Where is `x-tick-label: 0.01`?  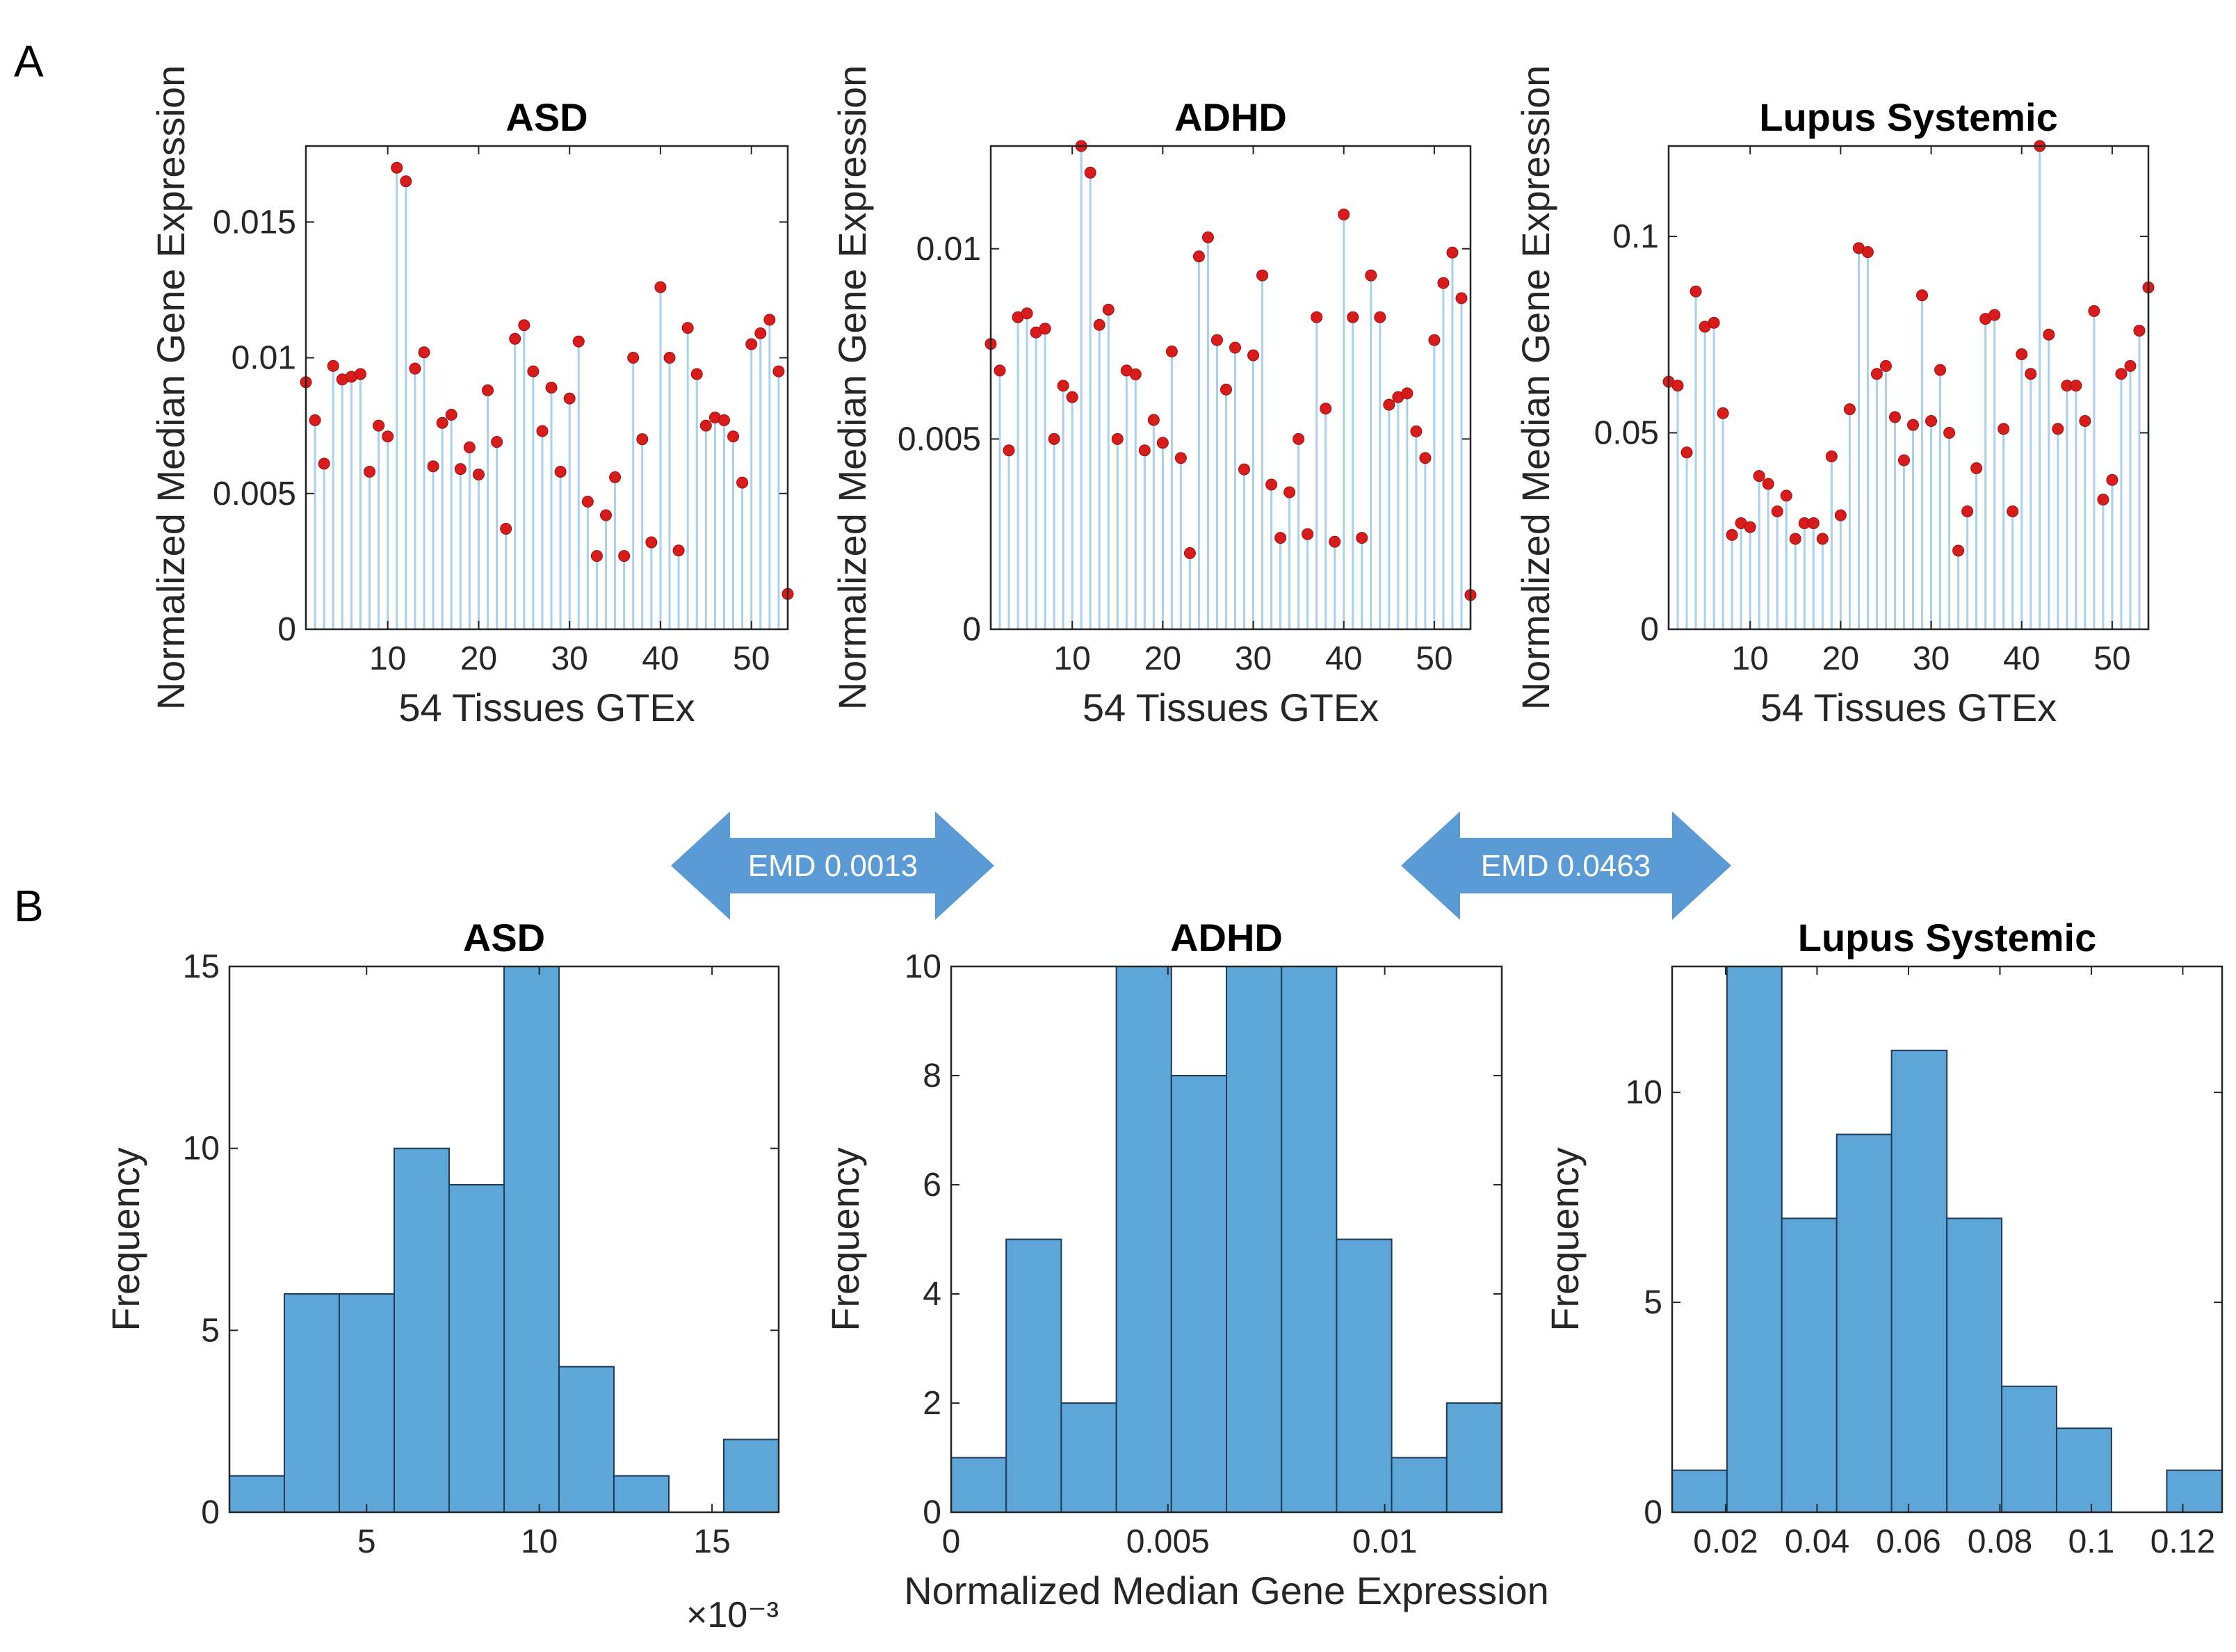
x-tick-label: 0.01 is located at coordinates (1385, 1541).